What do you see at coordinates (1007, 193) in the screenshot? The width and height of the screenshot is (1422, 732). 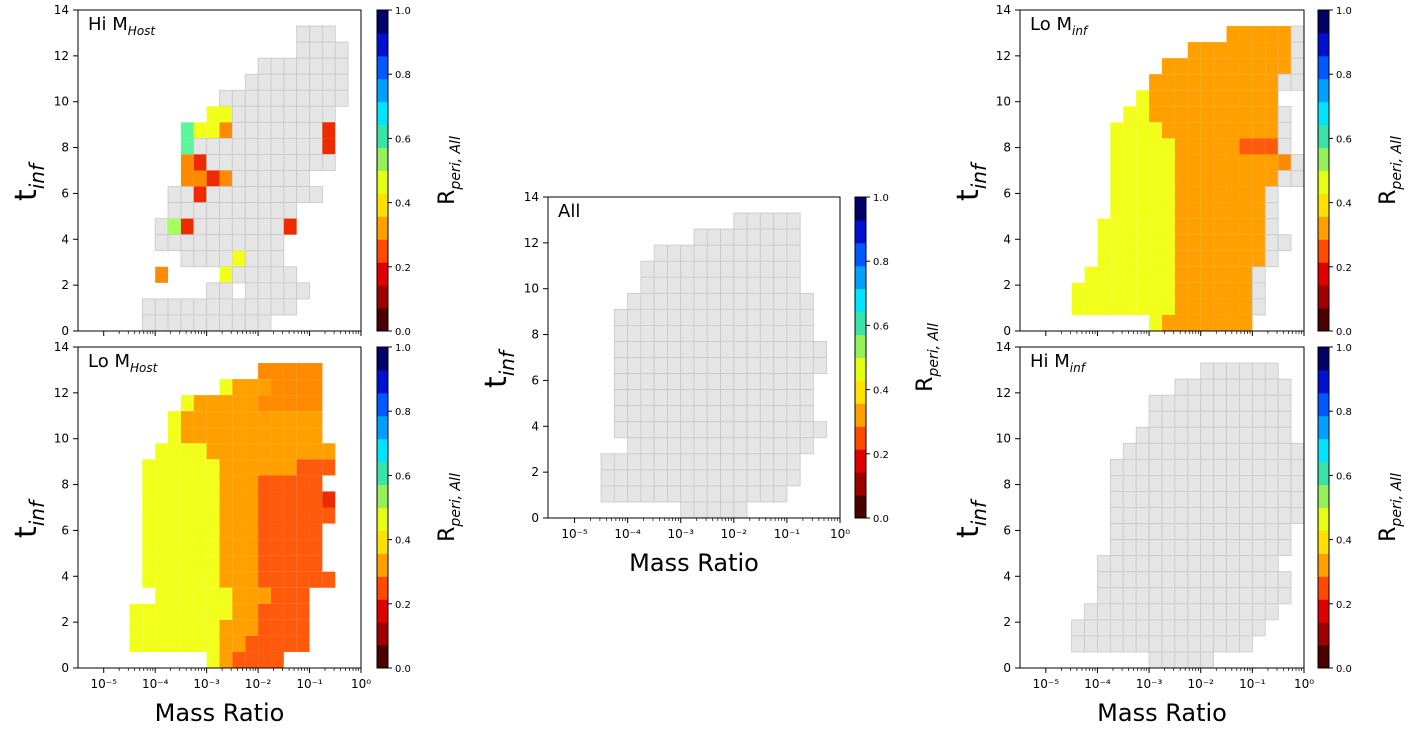 I see `y-tick-label: 6` at bounding box center [1007, 193].